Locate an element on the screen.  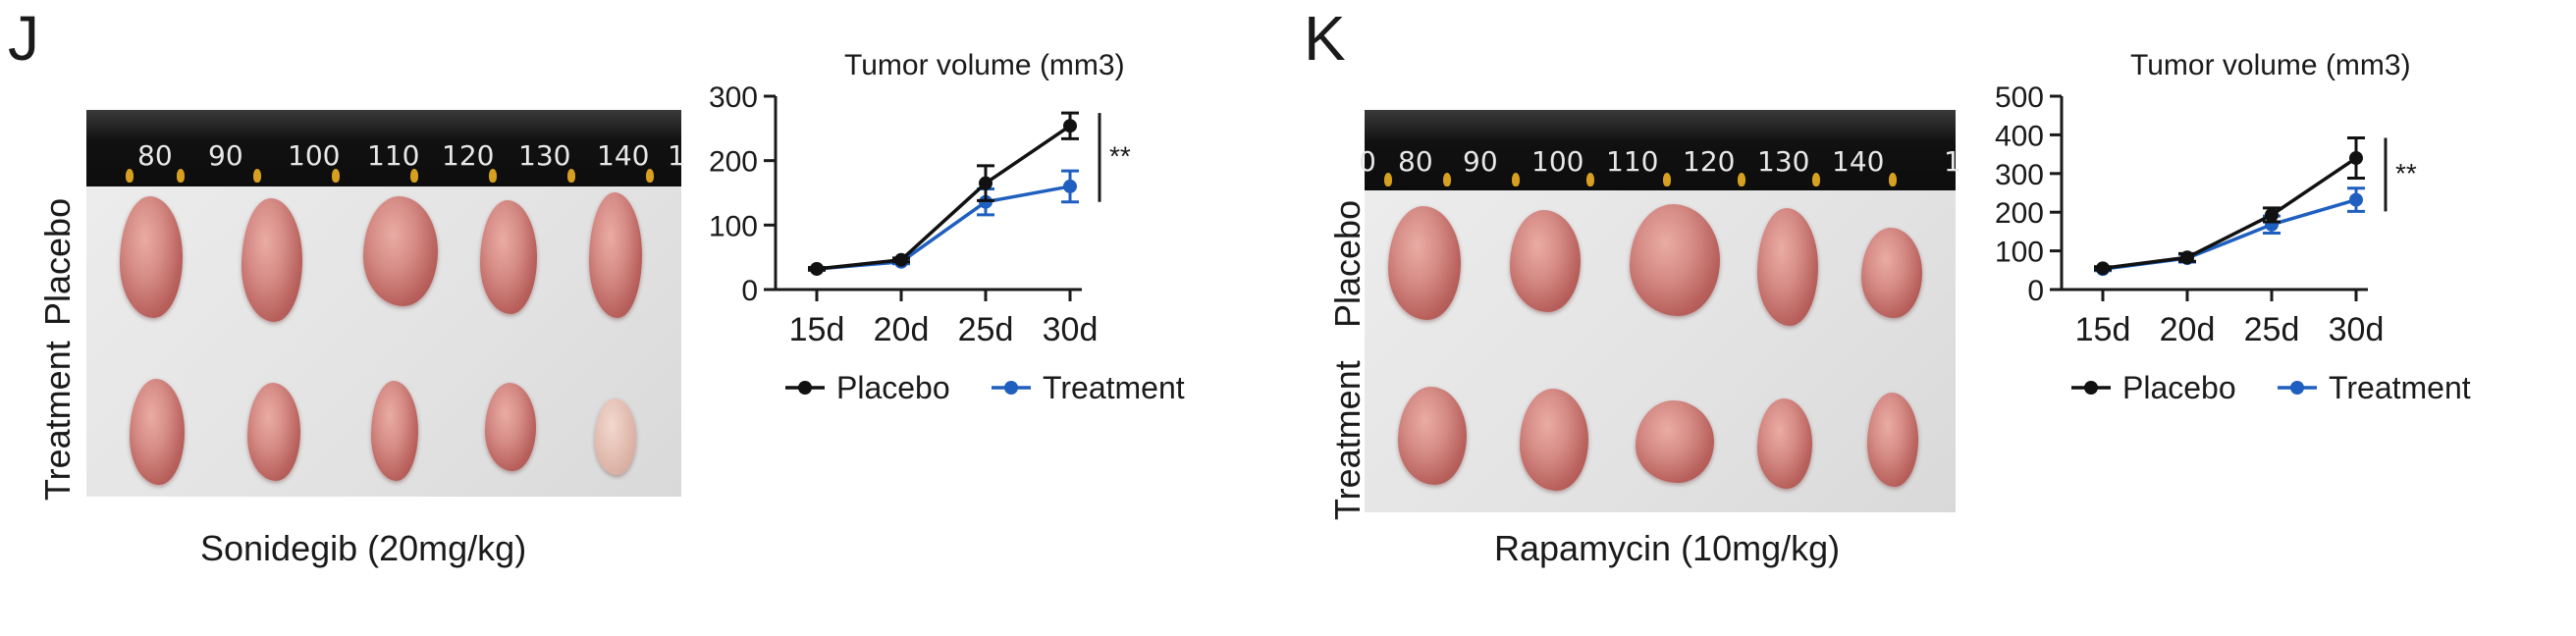
tumor-photo-rapamycin: 0 80 90 100 110 120 130 140 1 is located at coordinates (1660, 311).